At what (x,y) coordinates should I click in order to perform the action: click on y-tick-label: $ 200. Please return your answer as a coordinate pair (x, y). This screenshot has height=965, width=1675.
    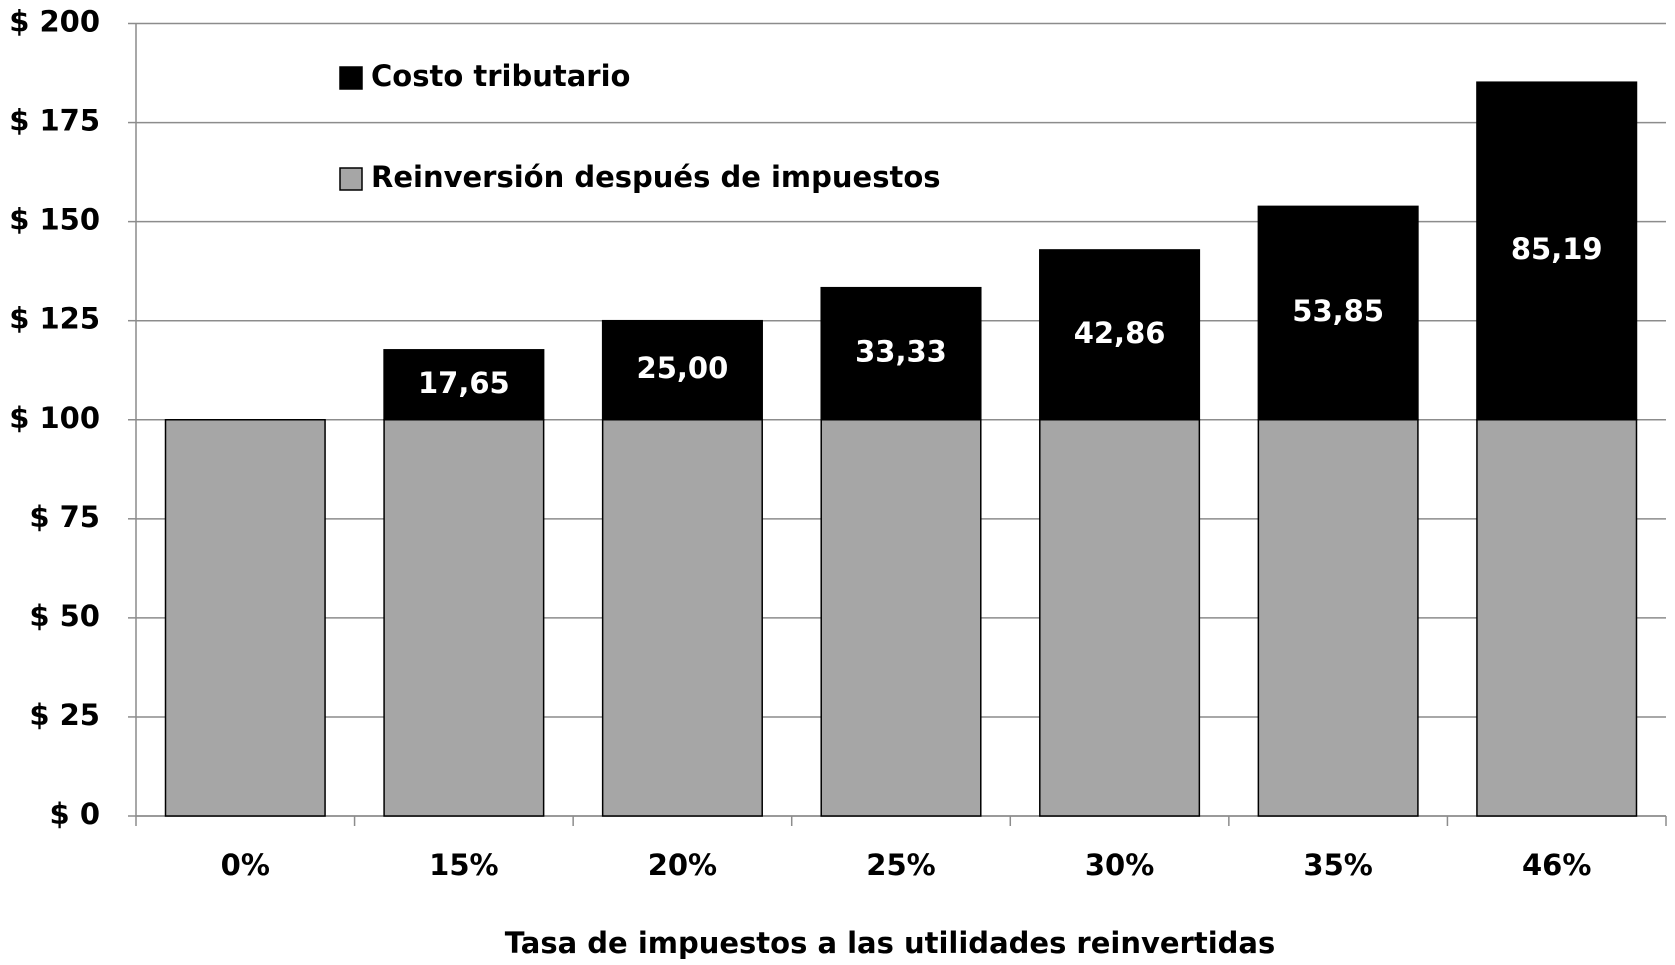
    Looking at the image, I should click on (54, 22).